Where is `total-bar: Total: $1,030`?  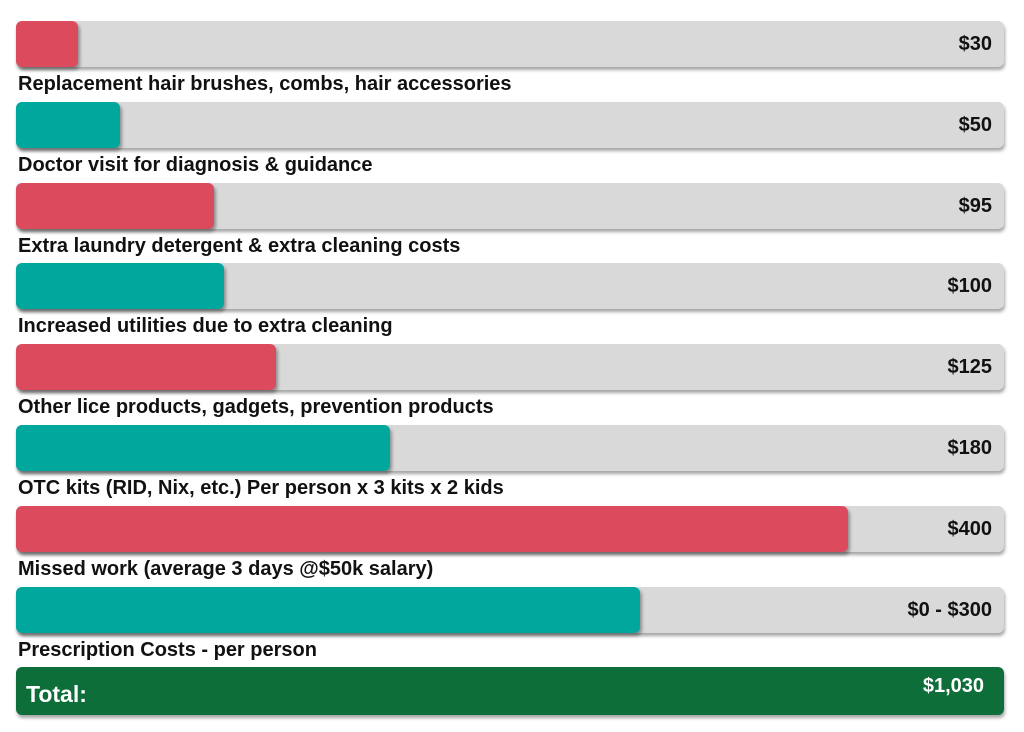
total-bar: Total: $1,030 is located at coordinates (510, 691).